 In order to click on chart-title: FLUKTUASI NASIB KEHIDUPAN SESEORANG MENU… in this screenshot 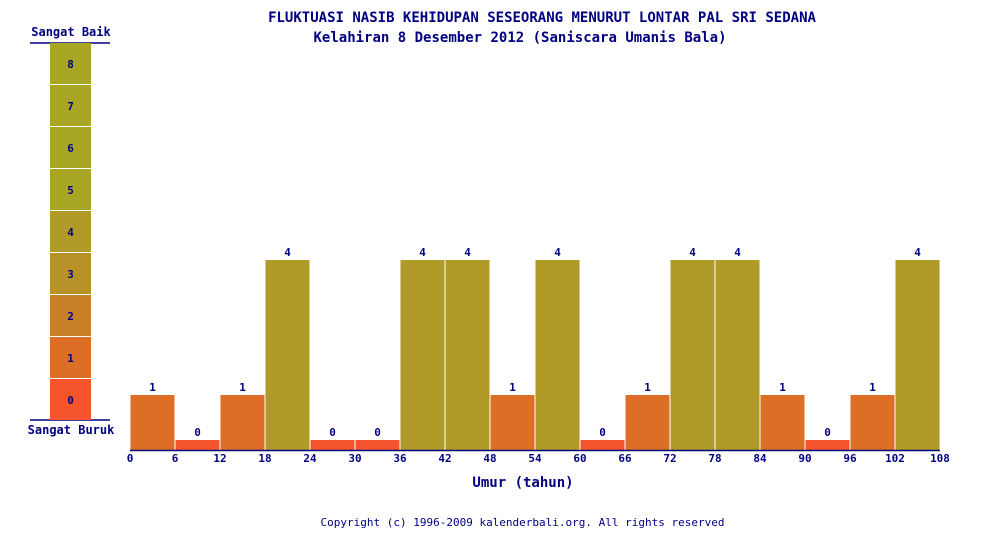, I will do `click(542, 18)`.